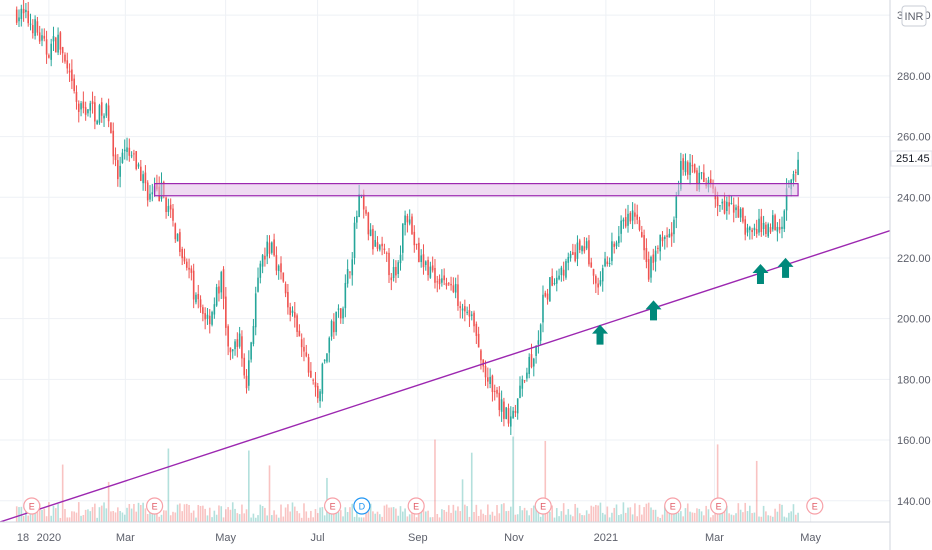 The height and width of the screenshot is (550, 932). Describe the element at coordinates (445, 532) in the screenshot. I see `time-axis: 18 2020 Mar May Jul Sep Nov 2021 Mar May` at that location.